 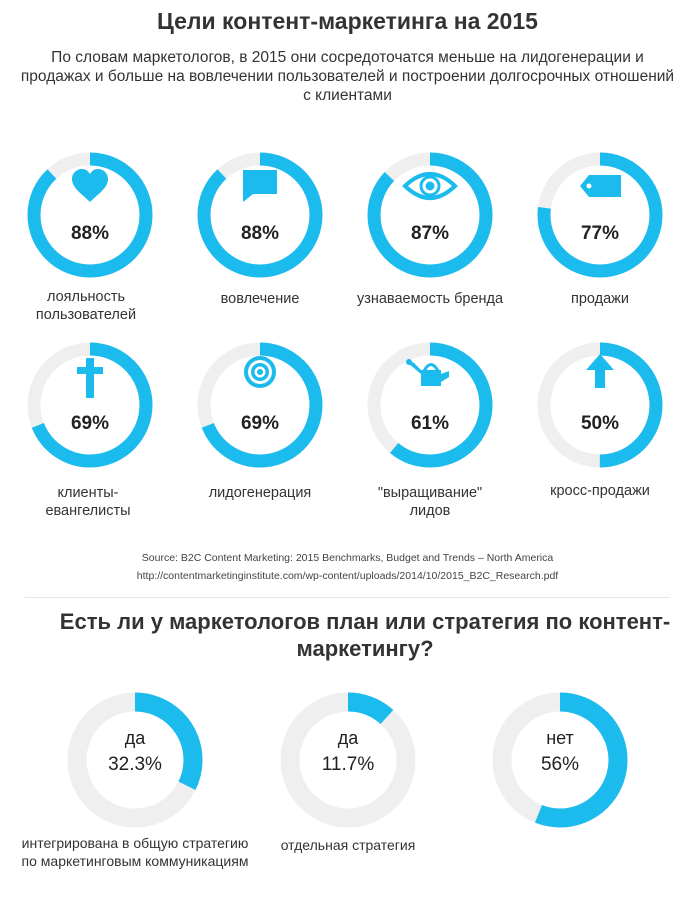 What do you see at coordinates (600, 491) in the screenshot?
I see `goal-label: кросс-продажи` at bounding box center [600, 491].